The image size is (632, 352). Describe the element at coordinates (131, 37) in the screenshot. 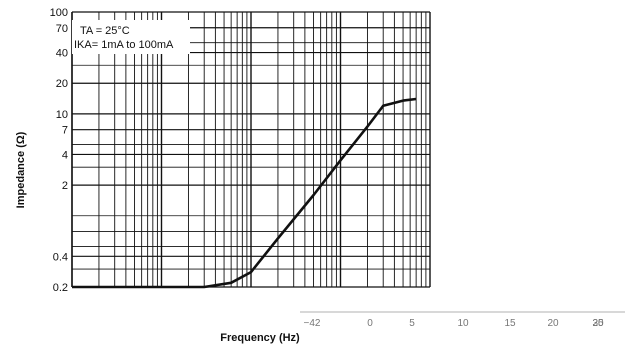

I see `conditions-box` at that location.